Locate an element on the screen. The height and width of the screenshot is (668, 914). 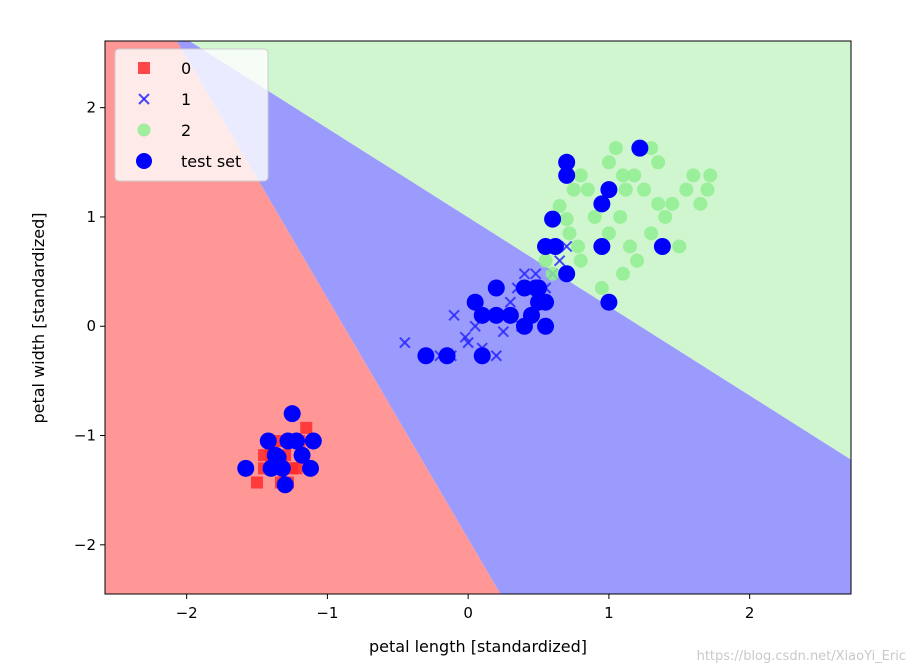
legend-item: test set is located at coordinates (188, 161).